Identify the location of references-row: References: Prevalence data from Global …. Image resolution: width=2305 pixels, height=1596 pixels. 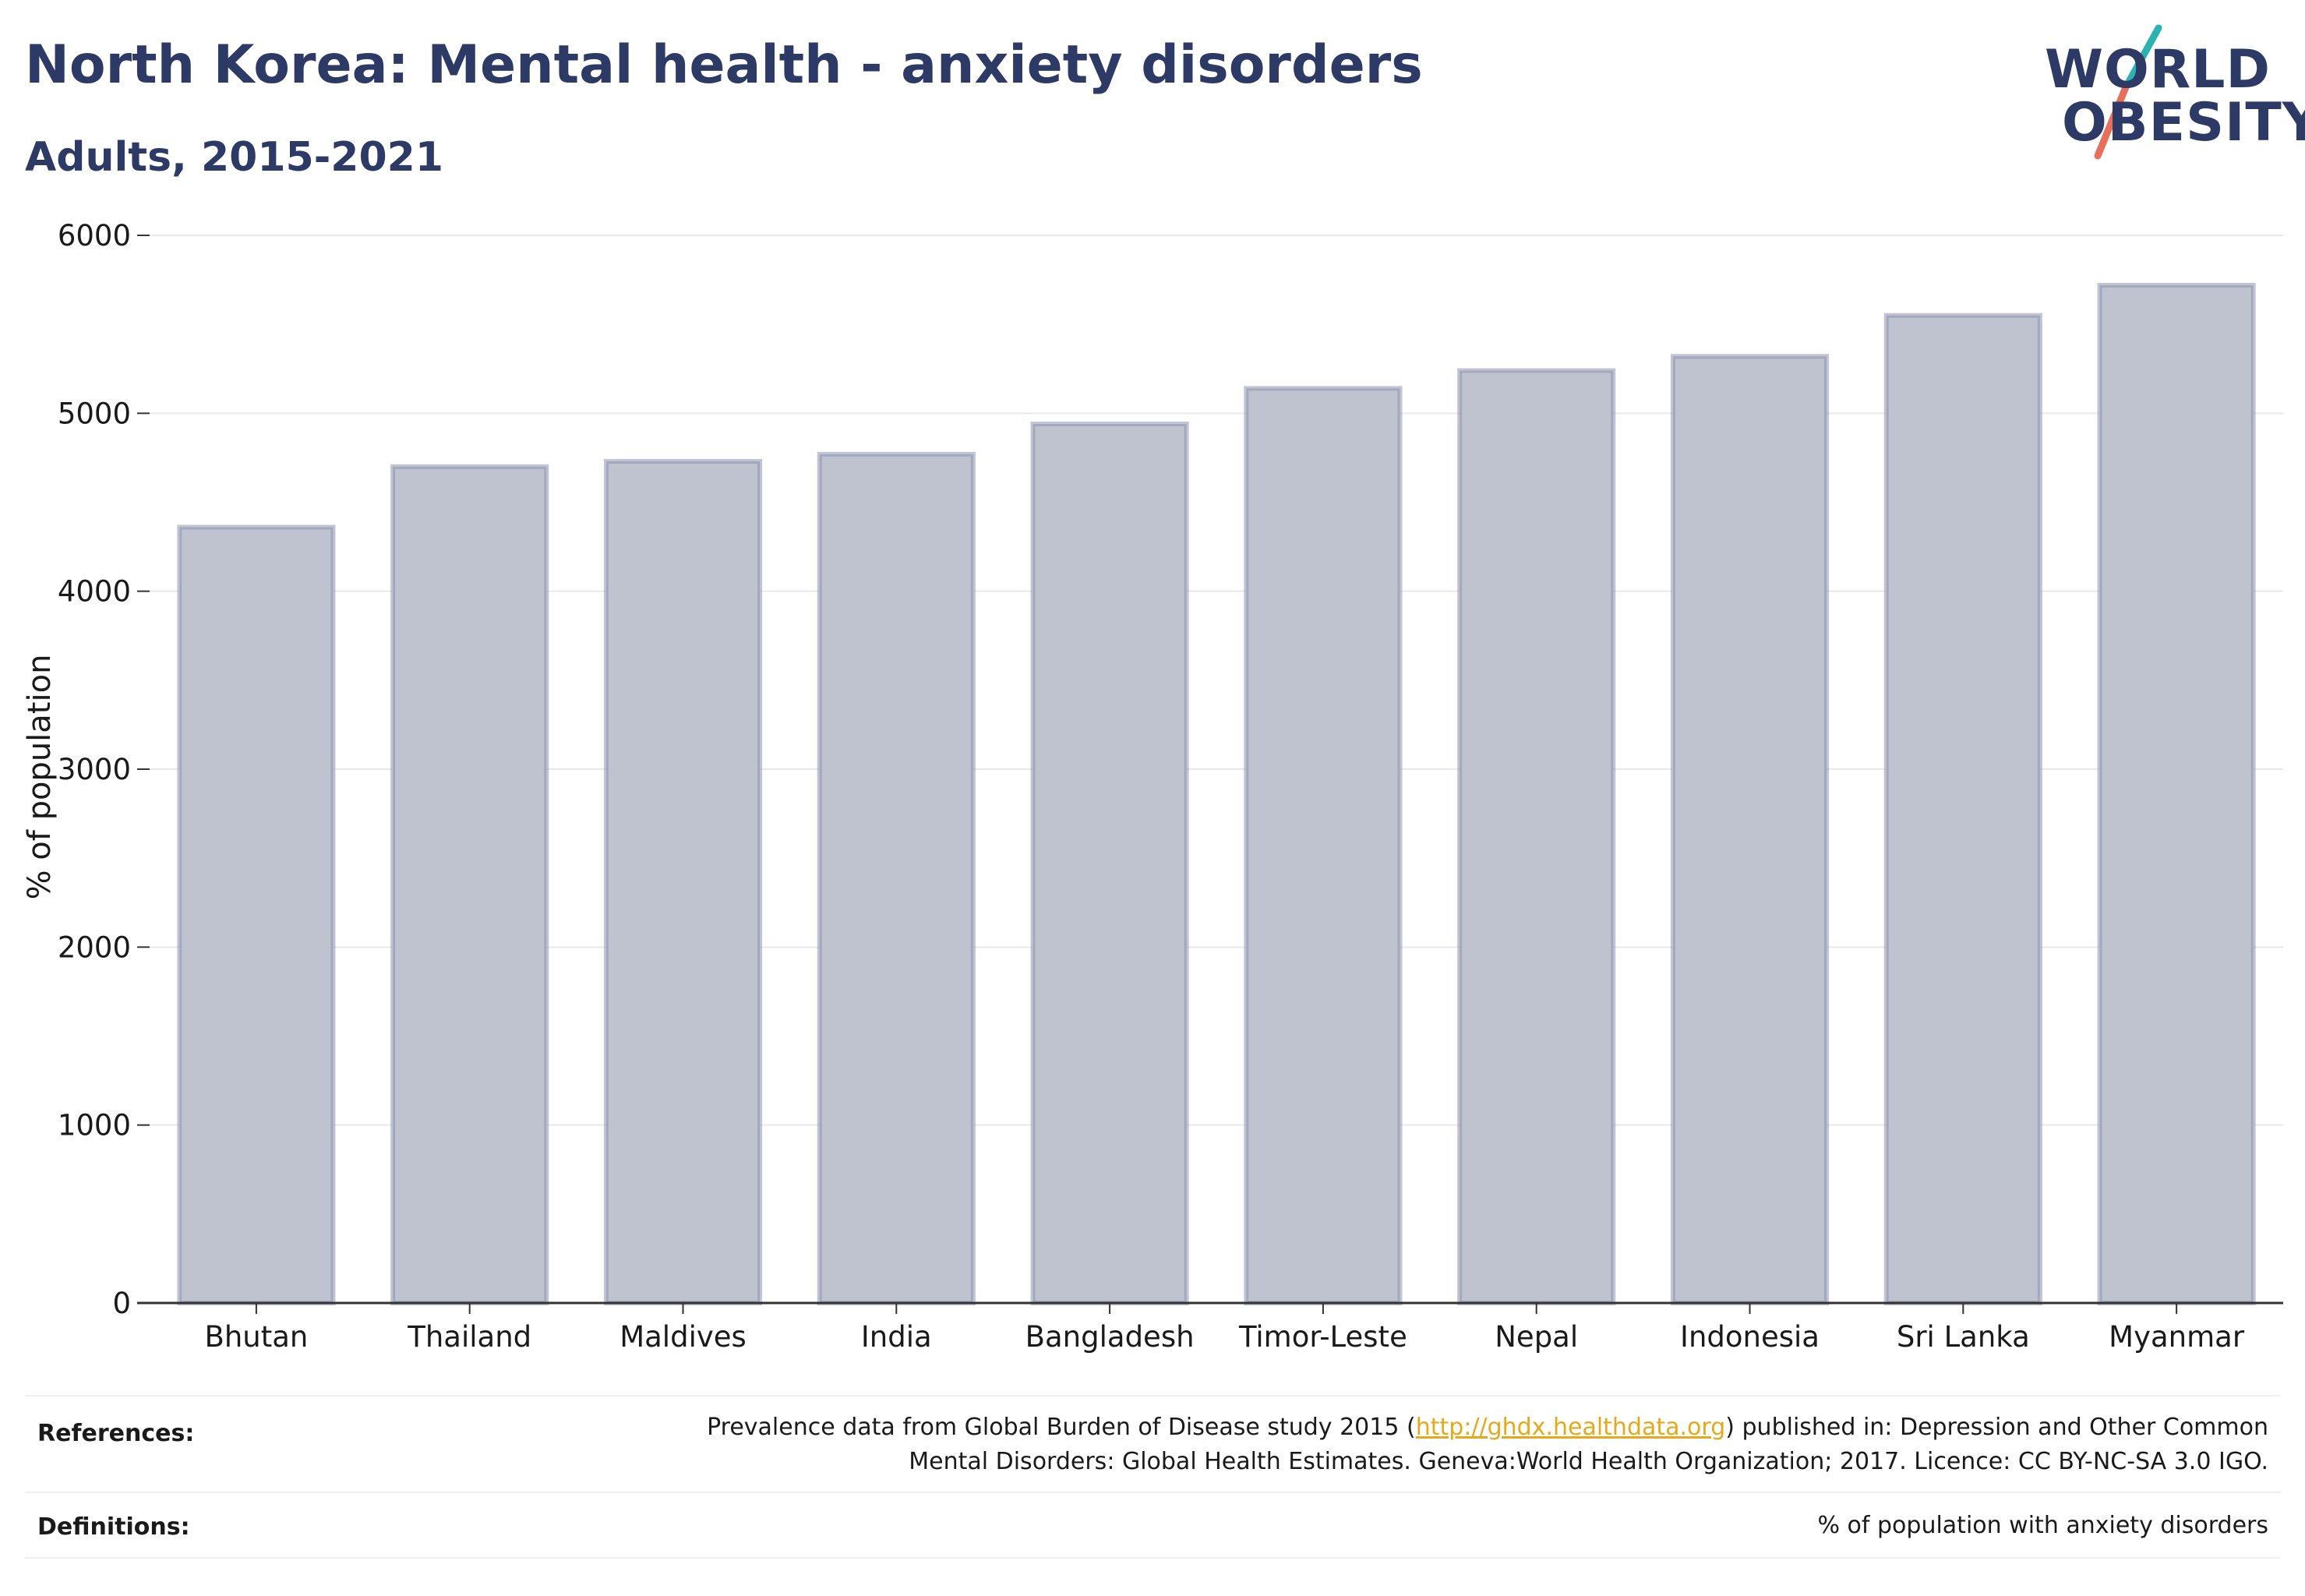
(1153, 1444).